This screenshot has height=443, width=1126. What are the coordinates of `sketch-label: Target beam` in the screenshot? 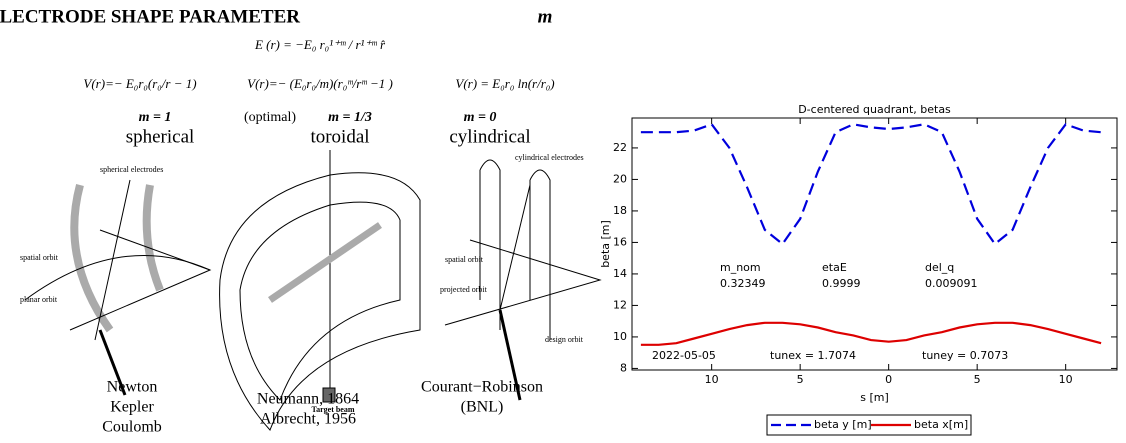 It's located at (332, 409).